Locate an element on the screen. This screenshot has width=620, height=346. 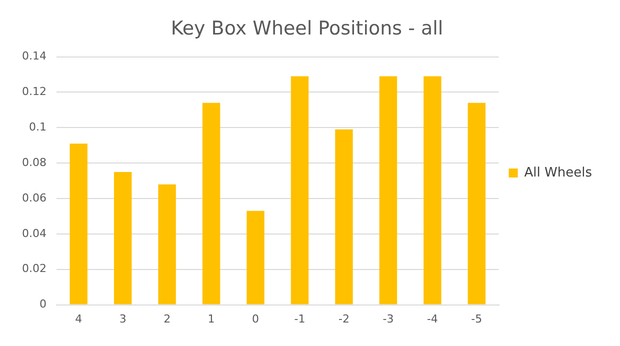
x-tick-label: 1 is located at coordinates (211, 319).